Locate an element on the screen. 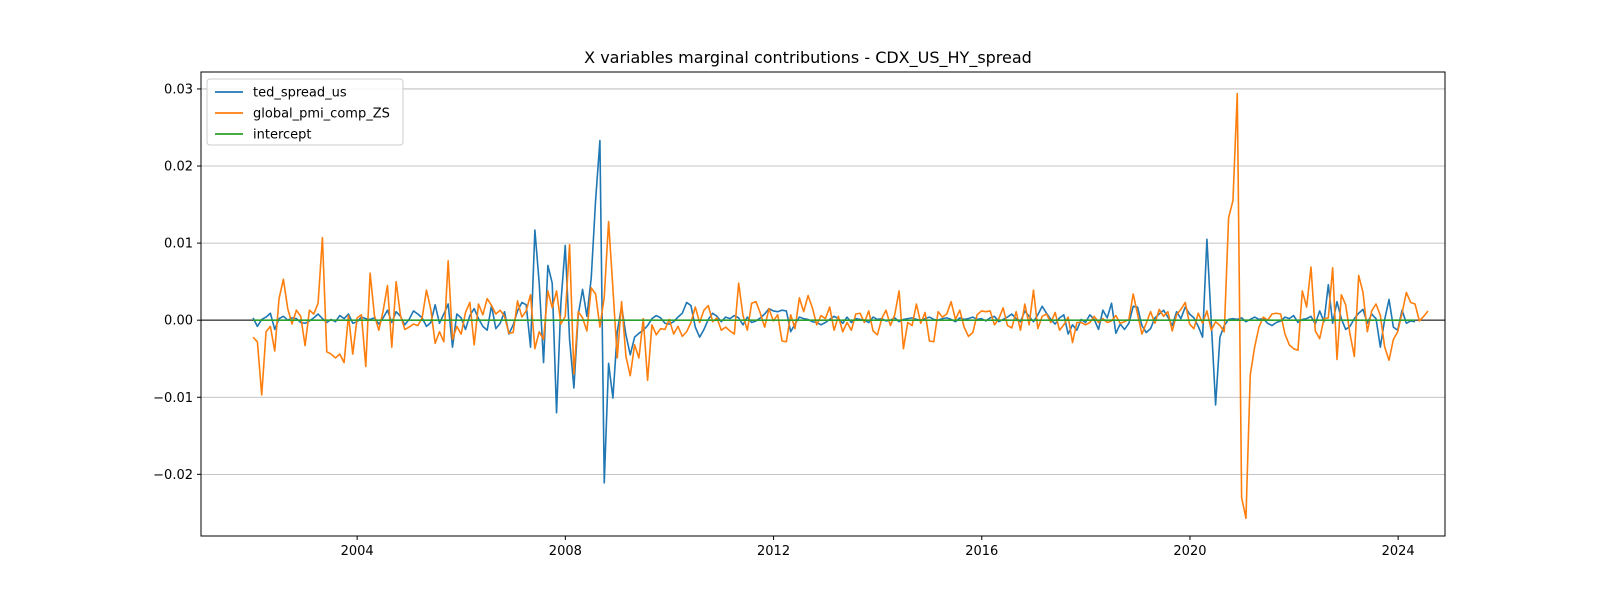 The width and height of the screenshot is (1600, 600). legend-label-global-pmi-comp-ZS: global_pmi_comp_ZS is located at coordinates (321, 114).